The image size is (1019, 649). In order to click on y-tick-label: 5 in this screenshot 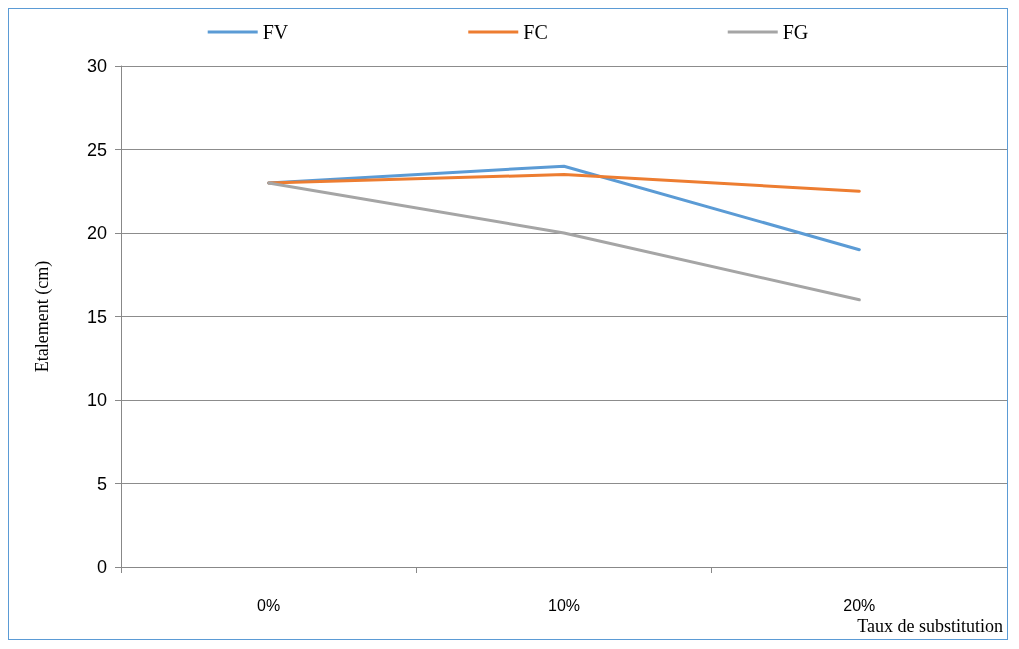, I will do `click(101, 483)`.